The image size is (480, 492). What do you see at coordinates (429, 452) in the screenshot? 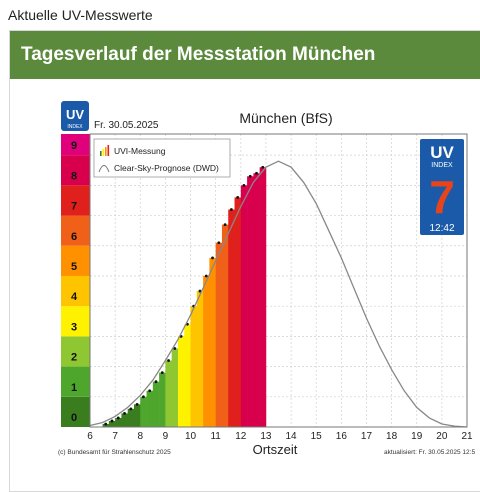
I see `updated-text: aktualisiert: Fr. 30.05.2025 12:5` at bounding box center [429, 452].